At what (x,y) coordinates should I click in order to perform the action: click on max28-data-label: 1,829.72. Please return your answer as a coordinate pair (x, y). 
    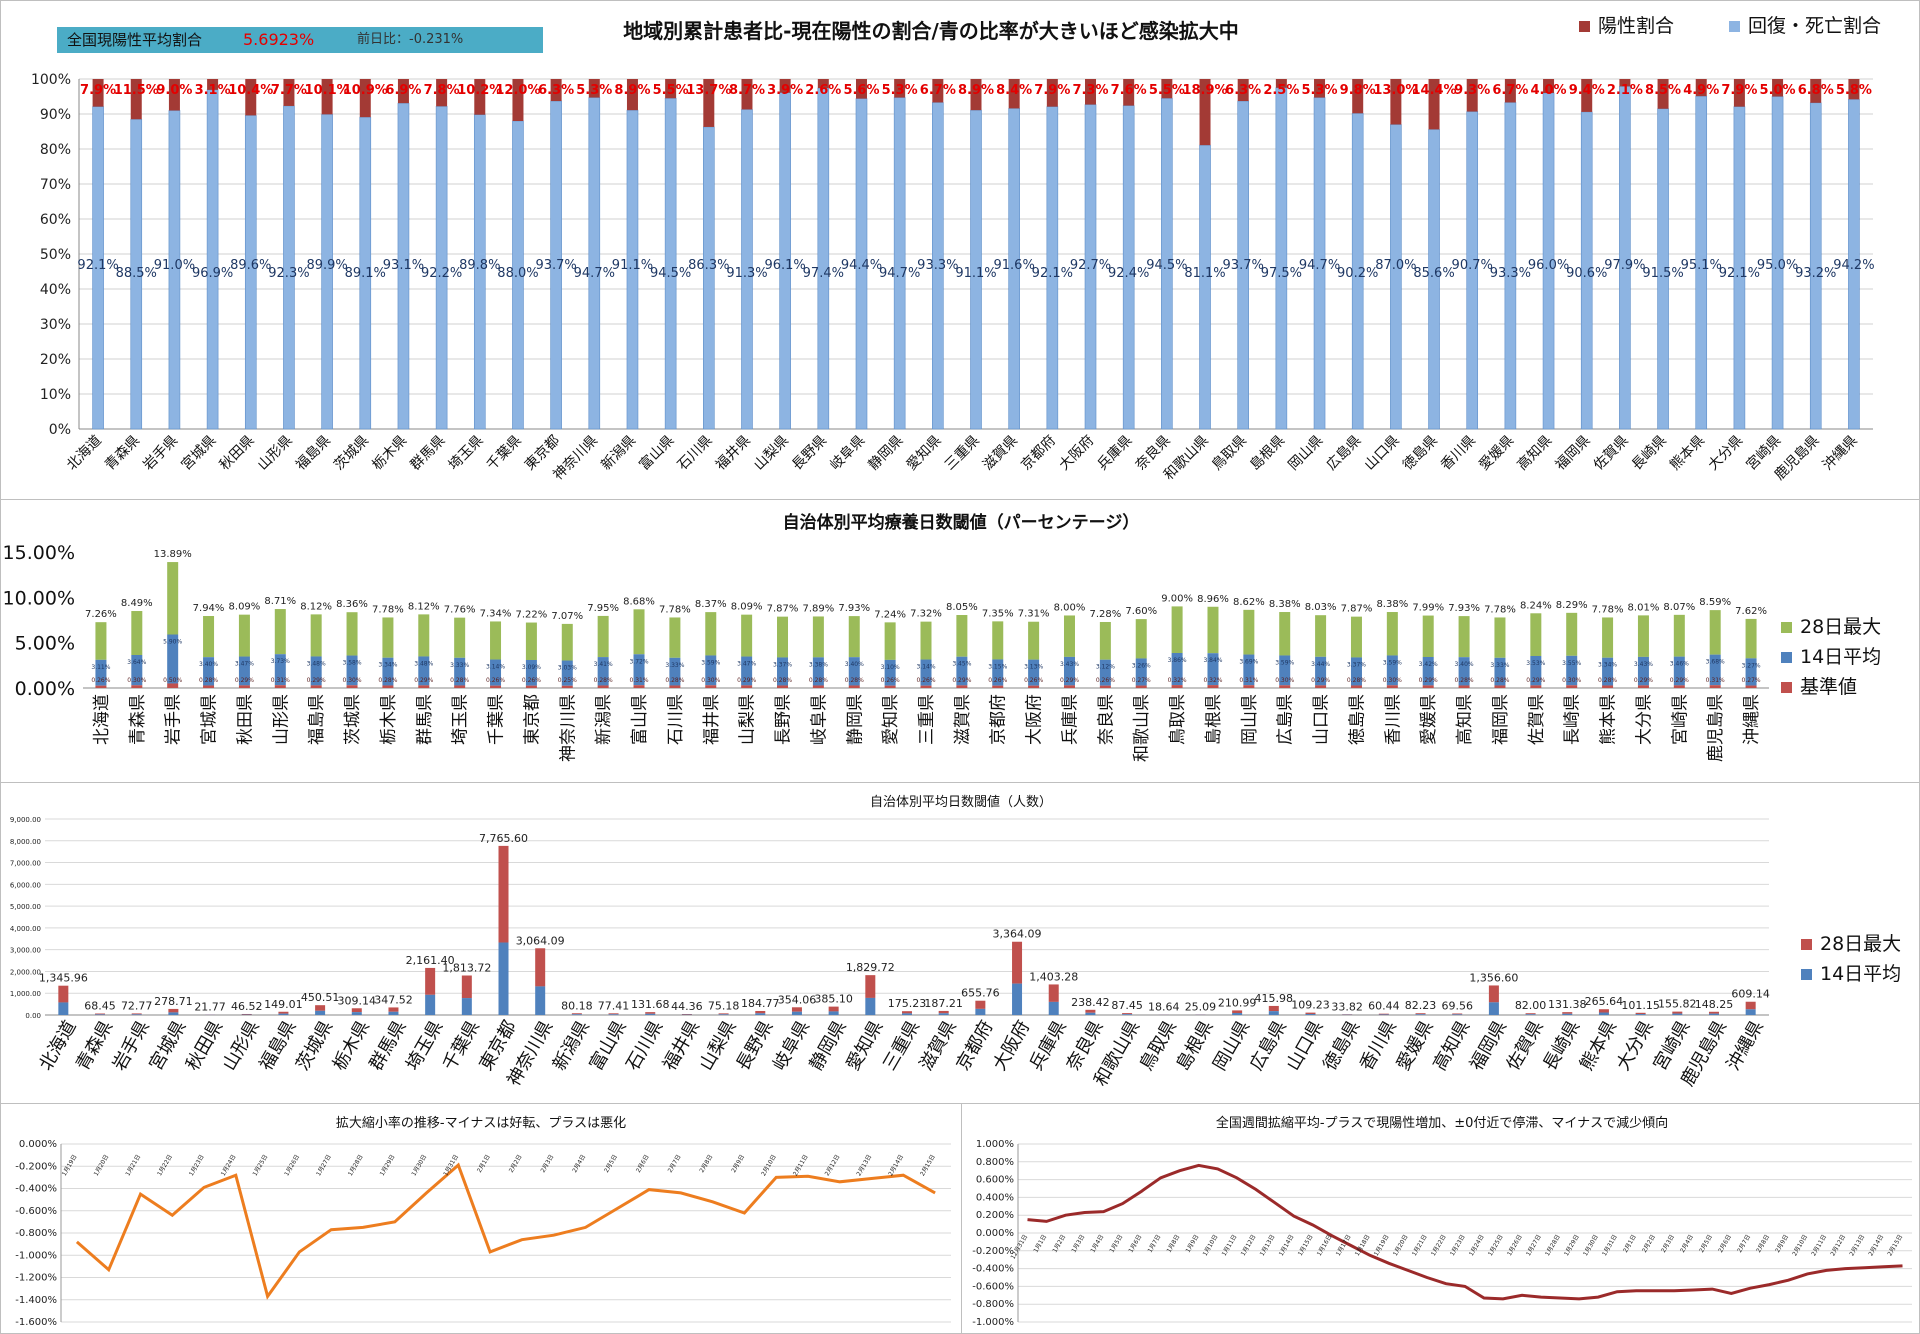
    Looking at the image, I should click on (870, 967).